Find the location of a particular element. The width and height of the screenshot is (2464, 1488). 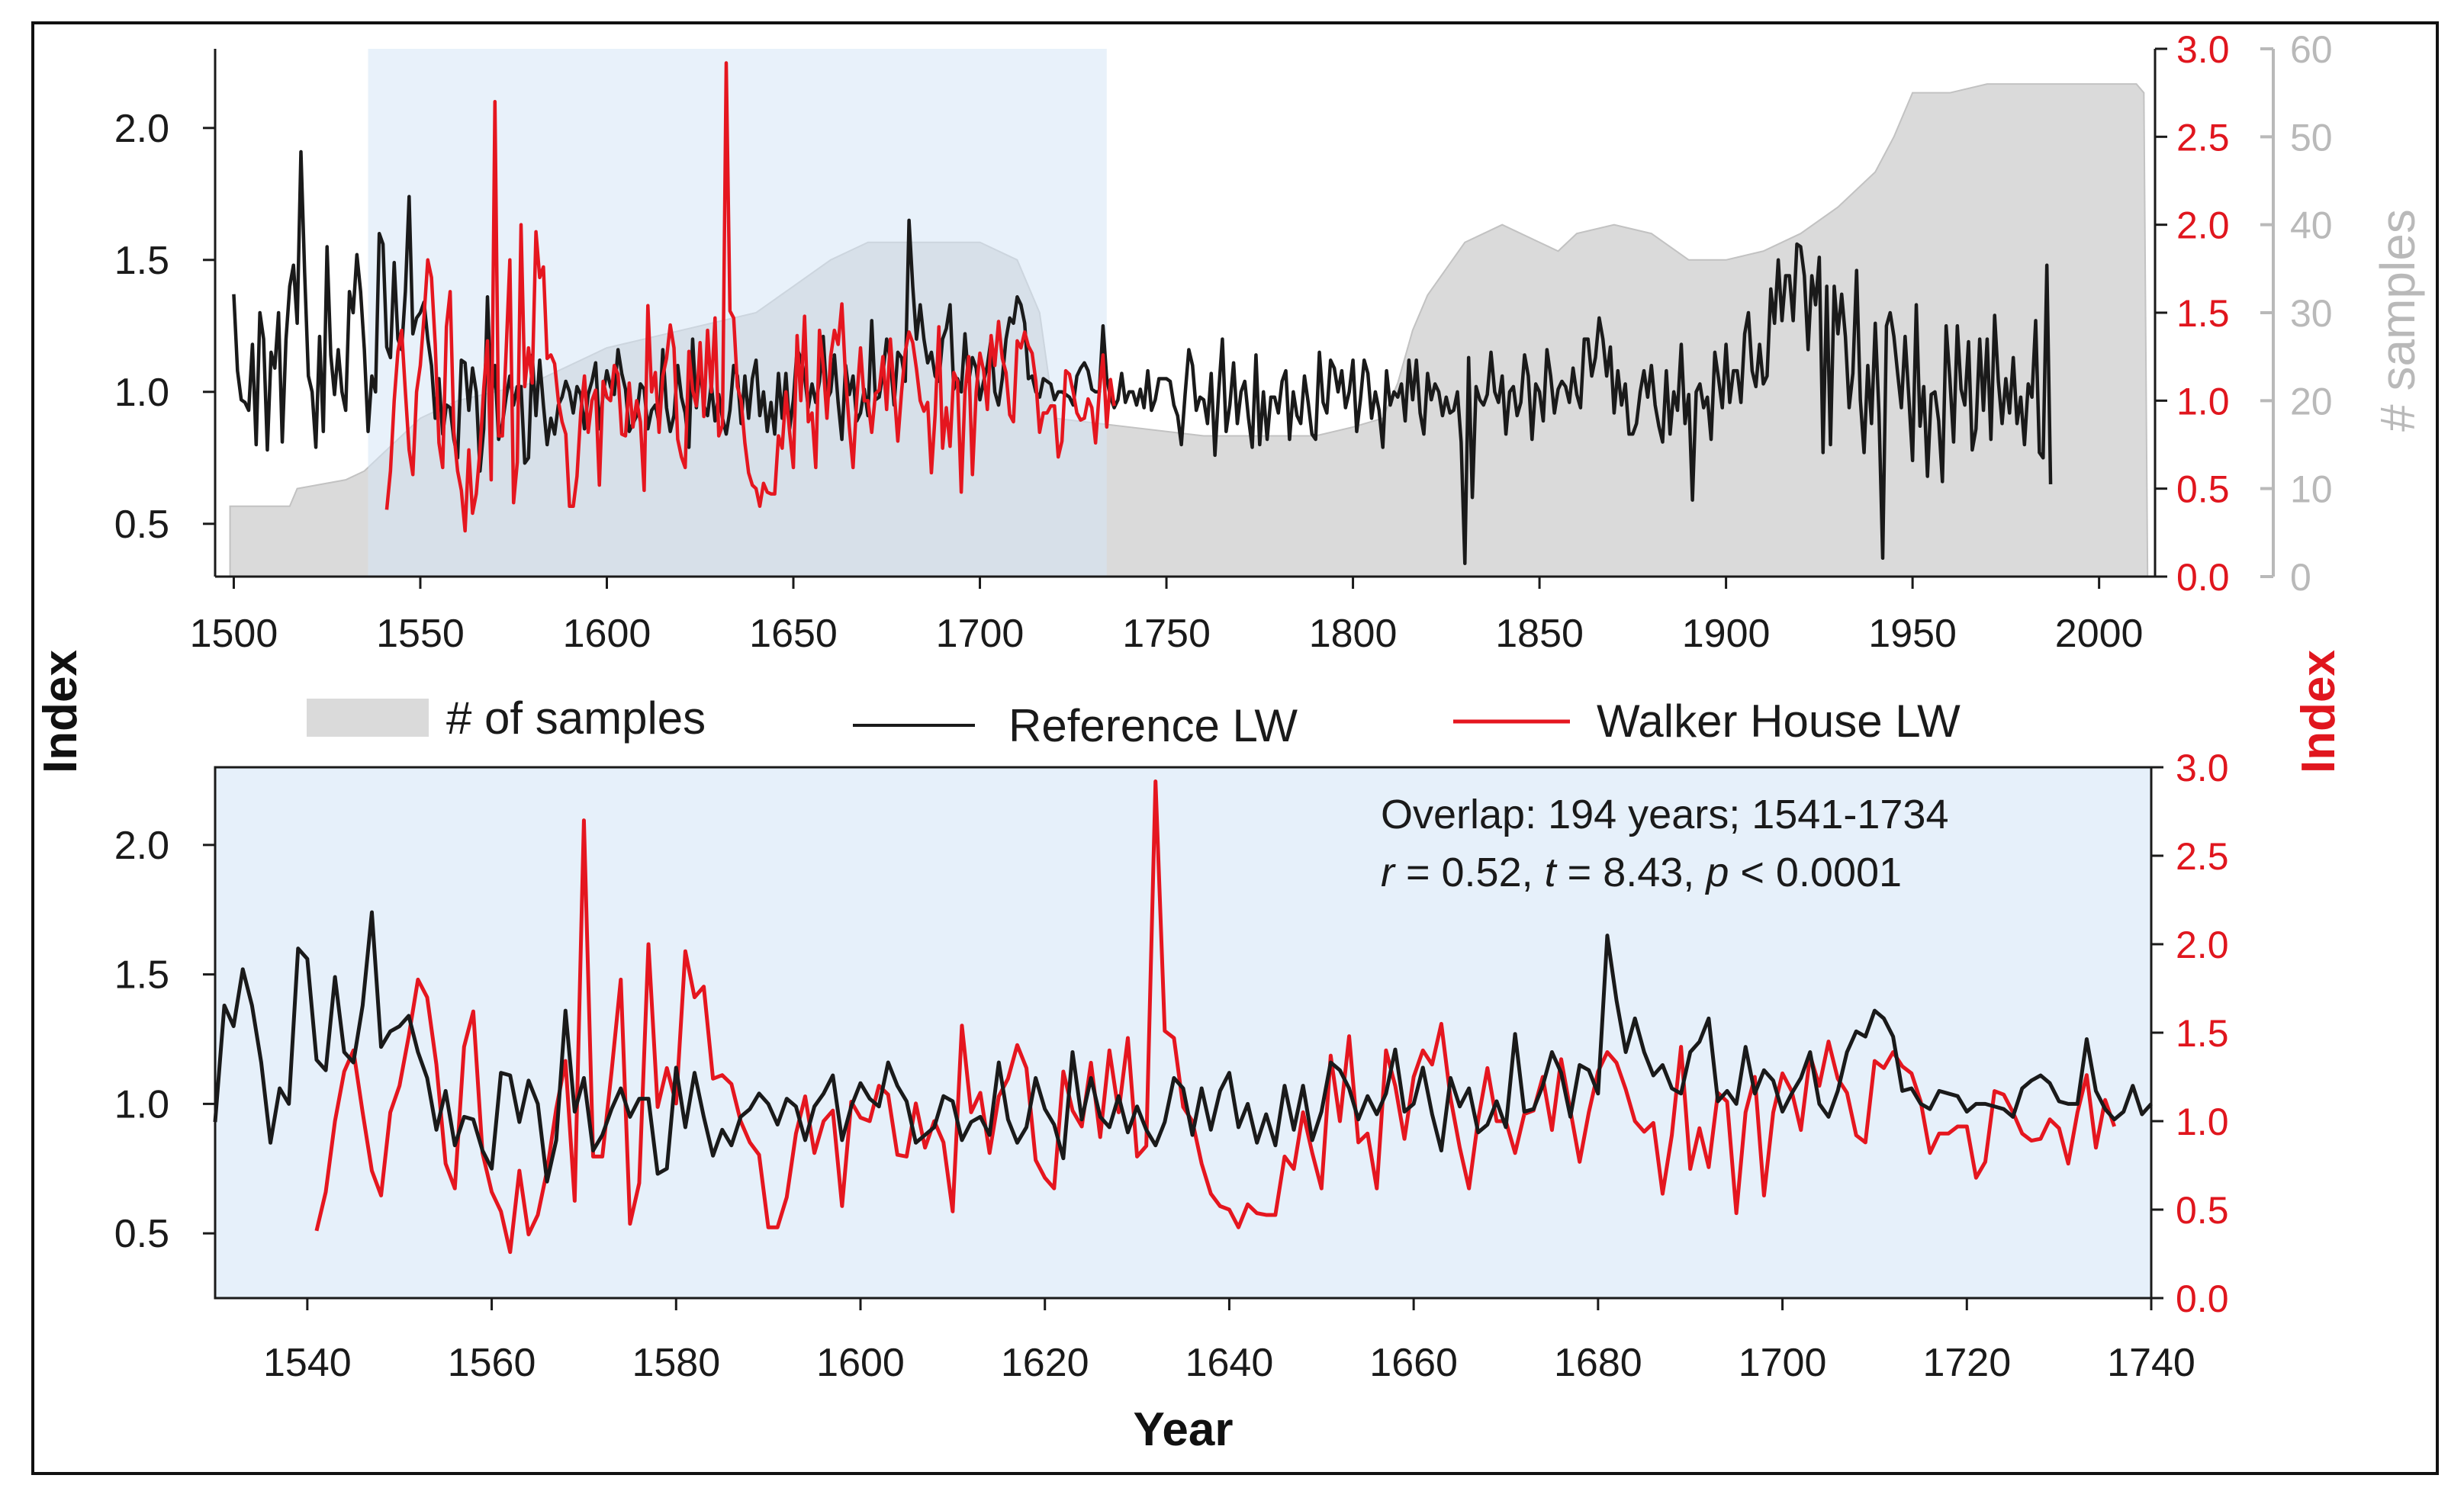

legend-samples-swatch is located at coordinates (368, 718).